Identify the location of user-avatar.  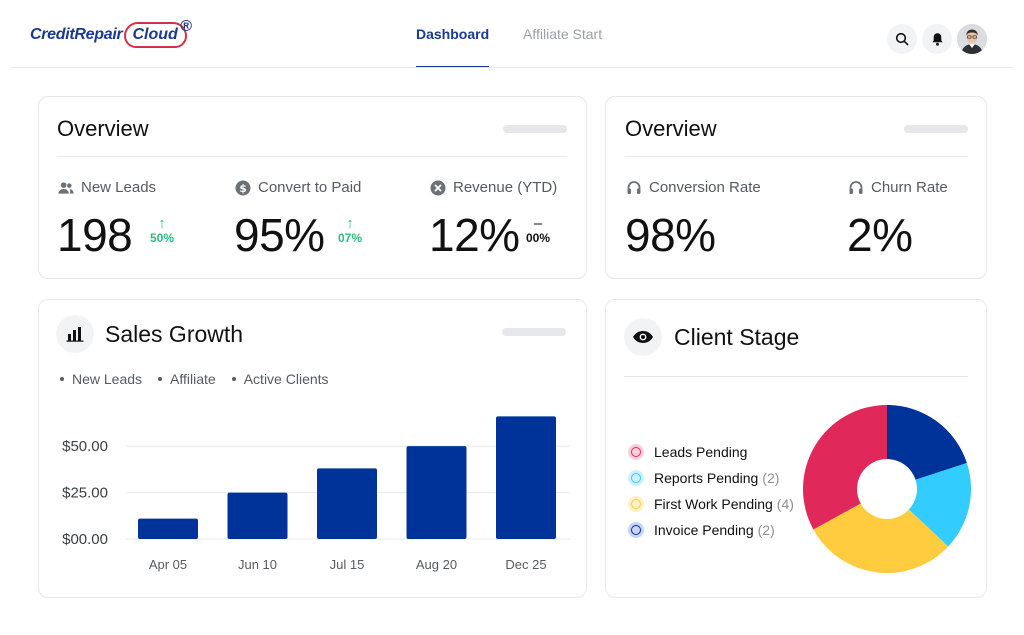
(972, 39).